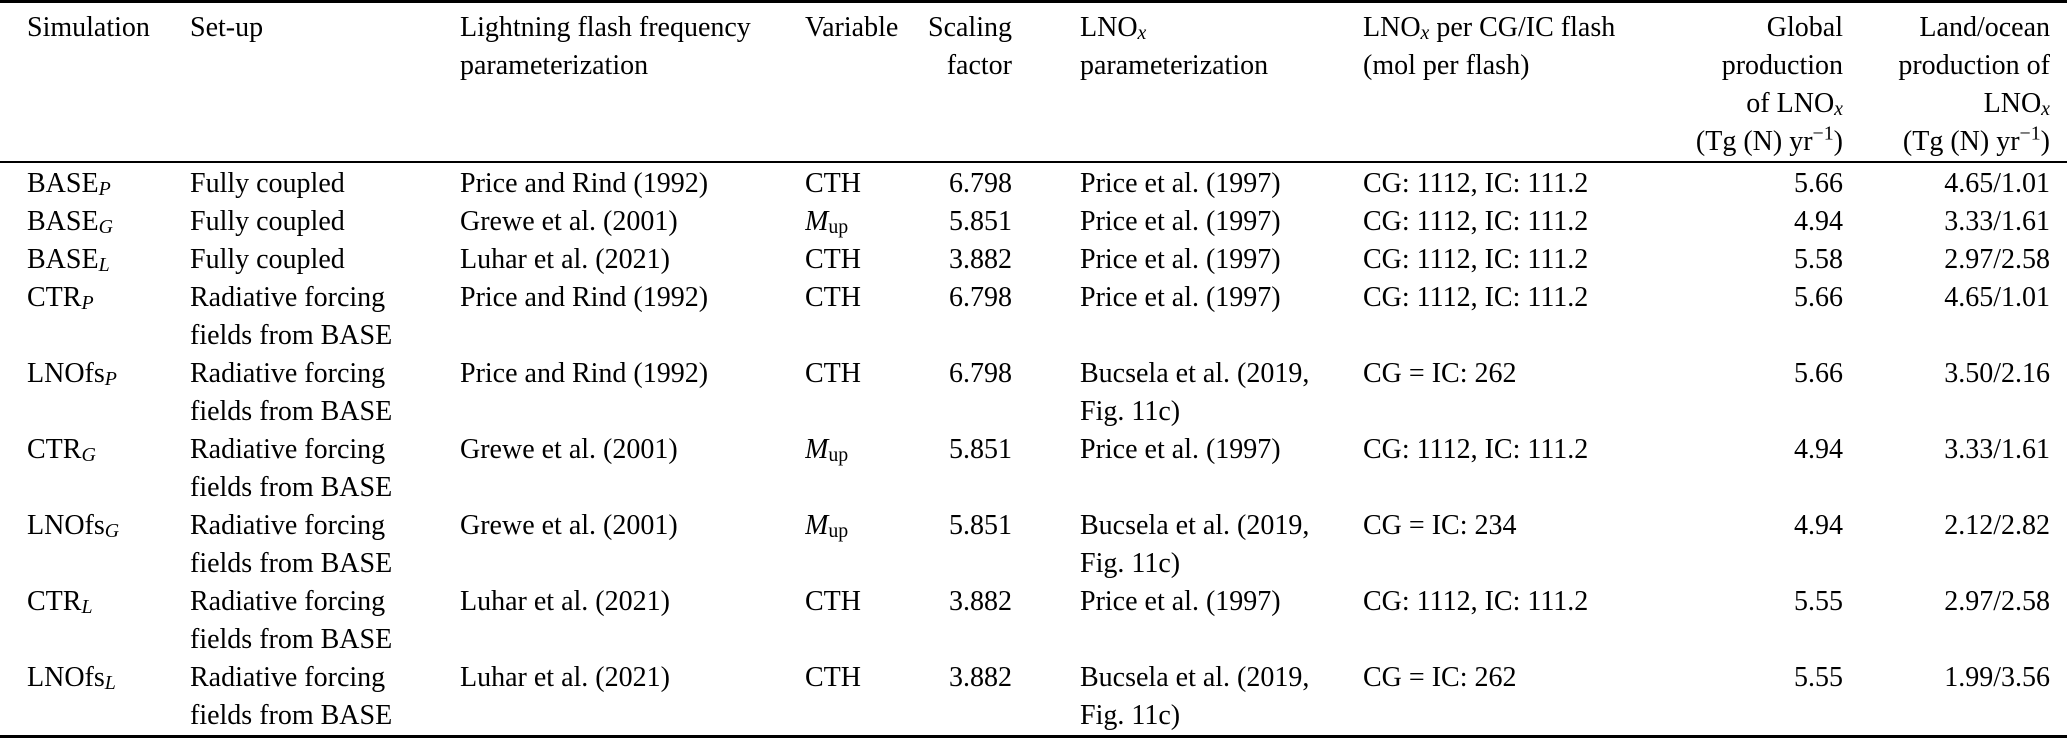  Describe the element at coordinates (61, 450) in the screenshot. I see `cell-simulation: CTRG` at that location.